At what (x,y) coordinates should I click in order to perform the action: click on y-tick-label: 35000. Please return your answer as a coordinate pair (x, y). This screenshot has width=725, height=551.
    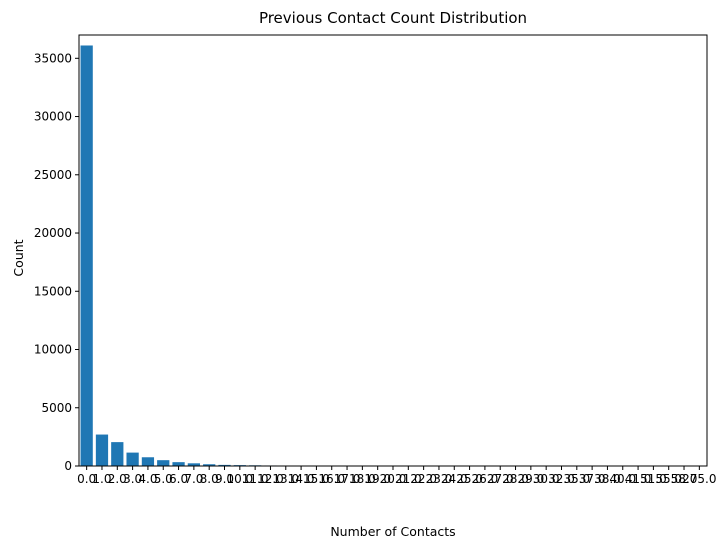
    Looking at the image, I should click on (53, 58).